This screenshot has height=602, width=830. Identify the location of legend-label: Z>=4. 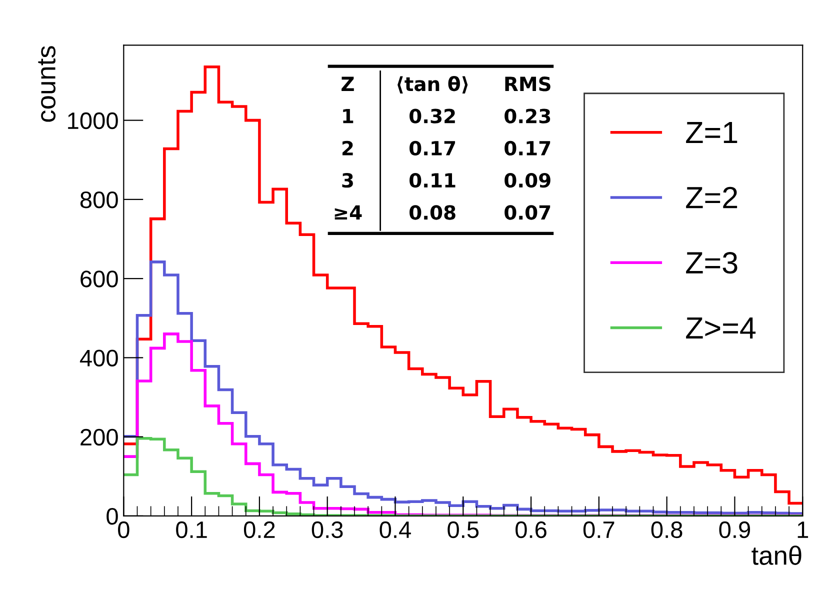
(721, 327).